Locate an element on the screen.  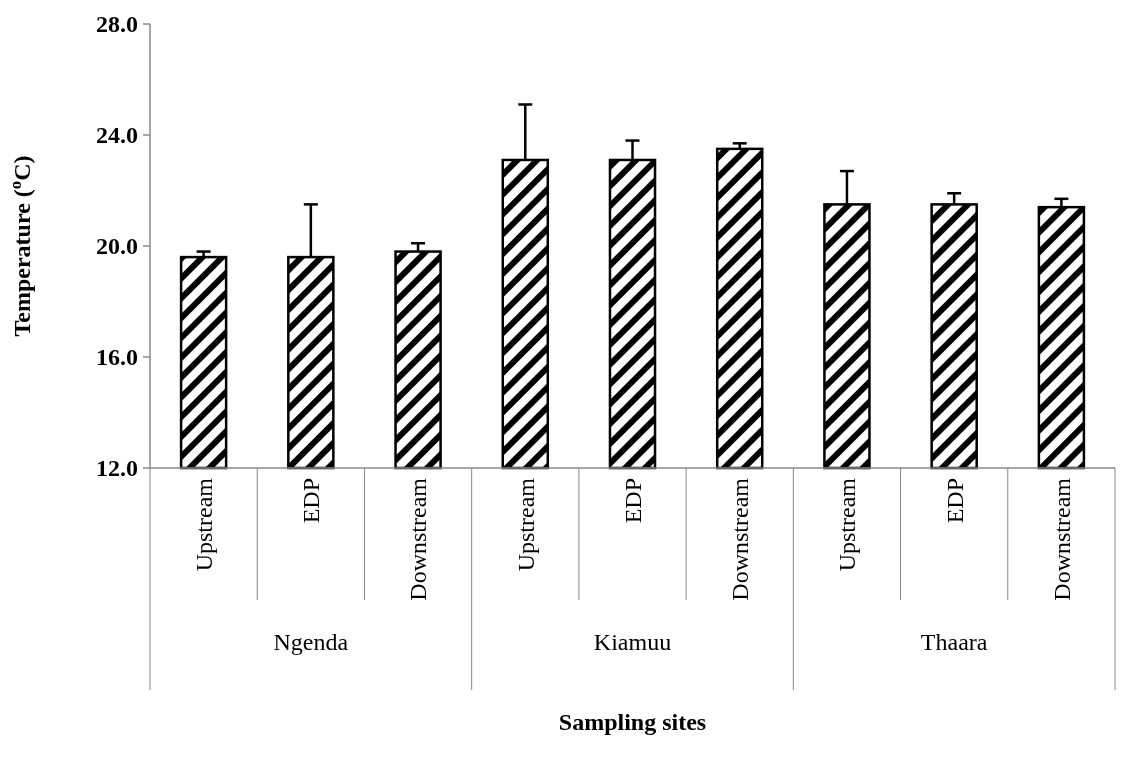
y-tick-label: 28.0 is located at coordinates (117, 24).